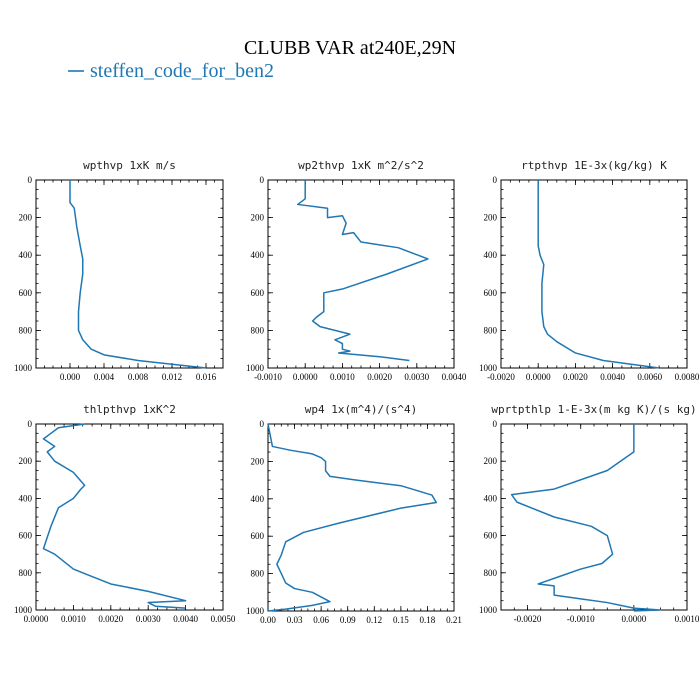 The width and height of the screenshot is (700, 700). What do you see at coordinates (182, 71) in the screenshot?
I see `legend-label: steffen_code_for_ben2` at bounding box center [182, 71].